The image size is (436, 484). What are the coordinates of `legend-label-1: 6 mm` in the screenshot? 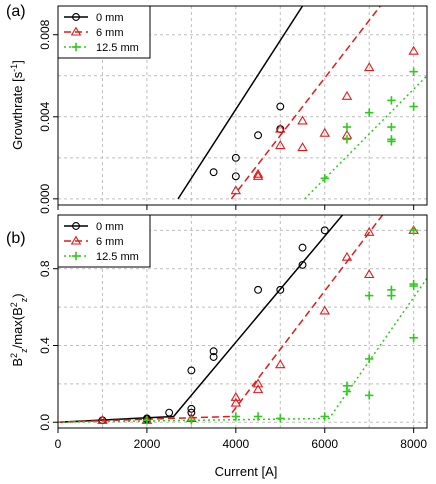 It's located at (110, 33).